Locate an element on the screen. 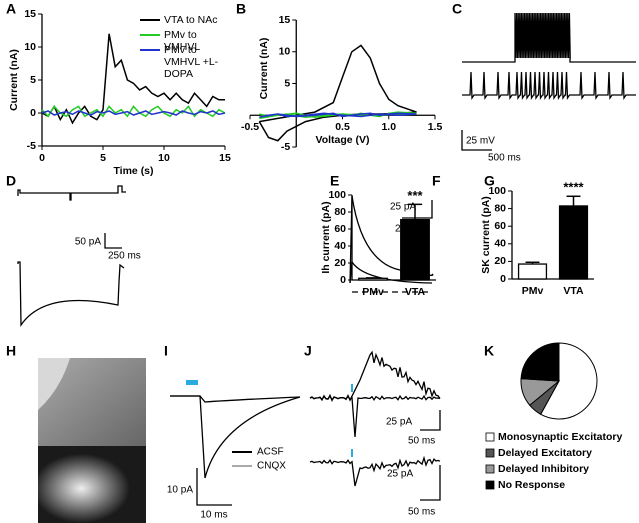 This screenshot has width=639, height=523. scale-label: 500 ms is located at coordinates (504, 158).